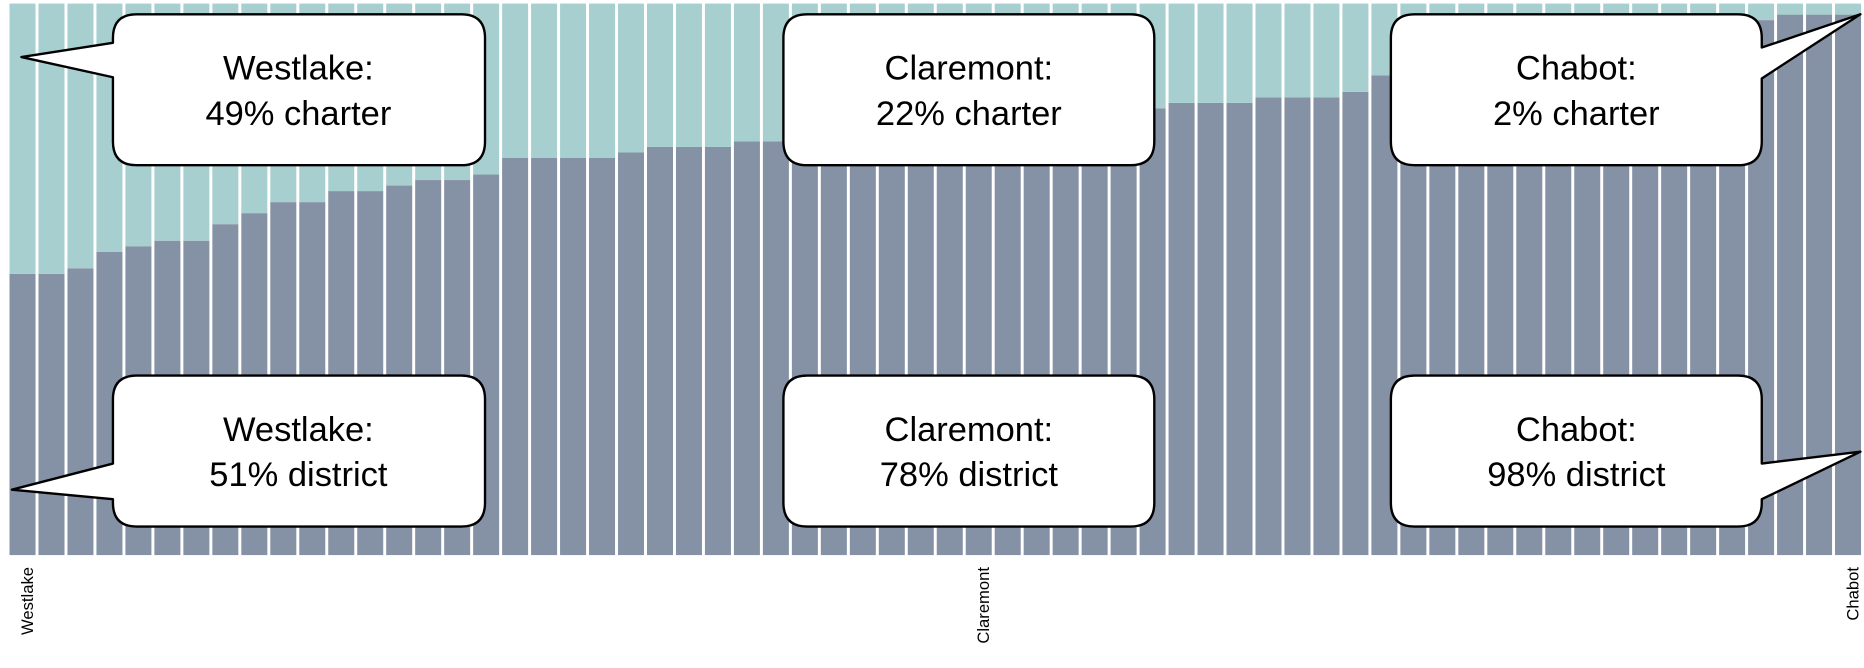 Image resolution: width=1864 pixels, height=668 pixels. I want to click on annotation: 2% charter, so click(1576, 114).